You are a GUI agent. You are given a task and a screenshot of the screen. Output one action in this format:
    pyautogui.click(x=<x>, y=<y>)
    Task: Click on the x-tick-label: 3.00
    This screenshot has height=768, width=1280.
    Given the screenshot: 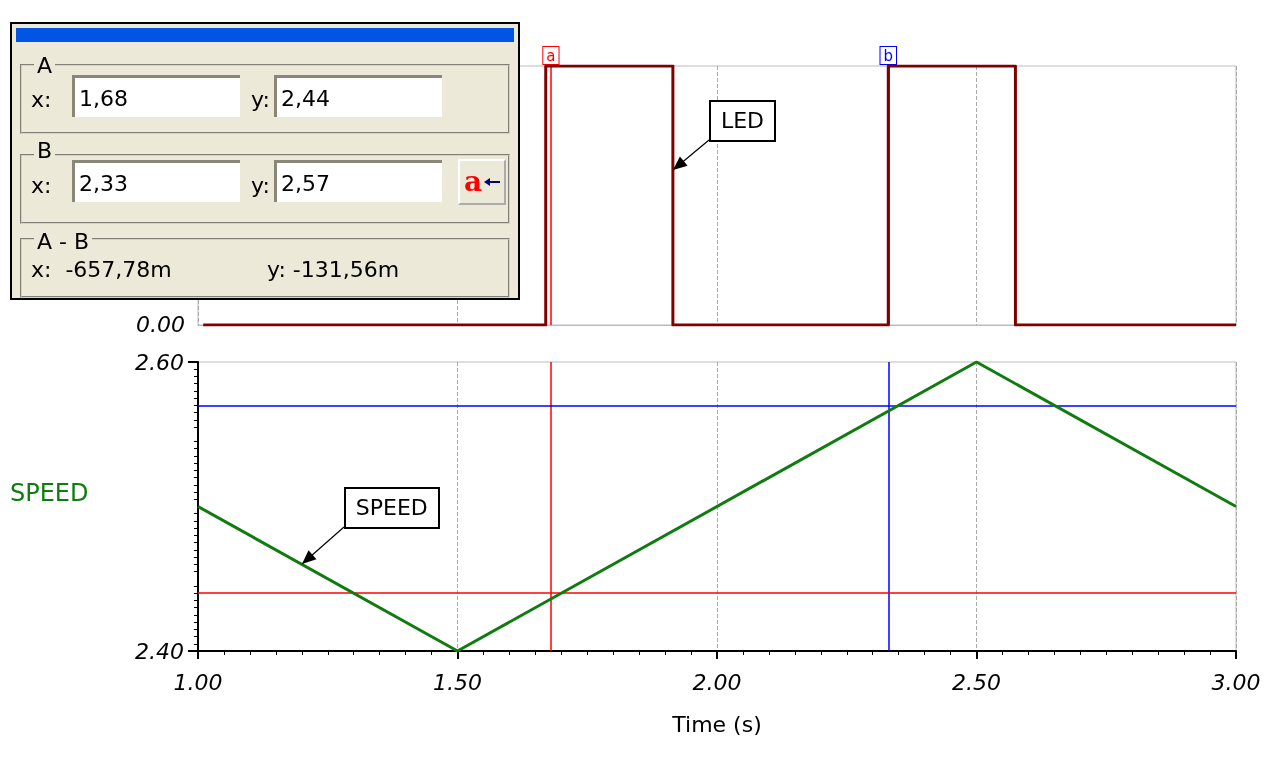 What is the action you would take?
    pyautogui.click(x=1236, y=682)
    